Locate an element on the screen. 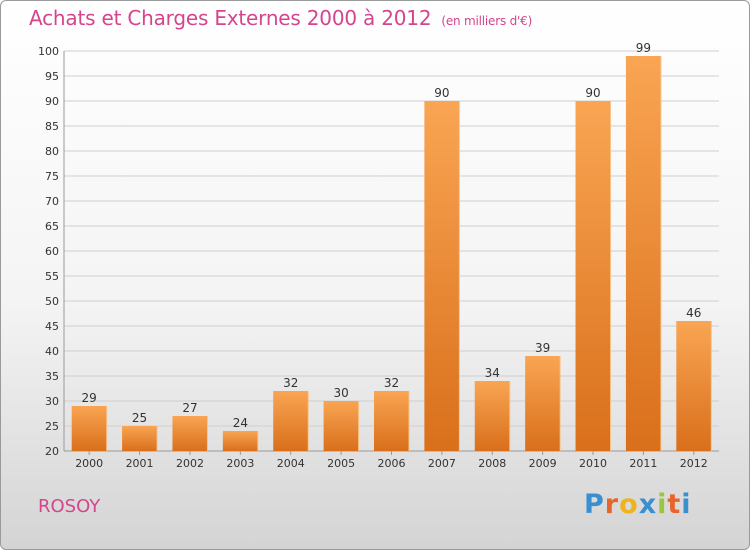  logo-letter: o is located at coordinates (629, 504).